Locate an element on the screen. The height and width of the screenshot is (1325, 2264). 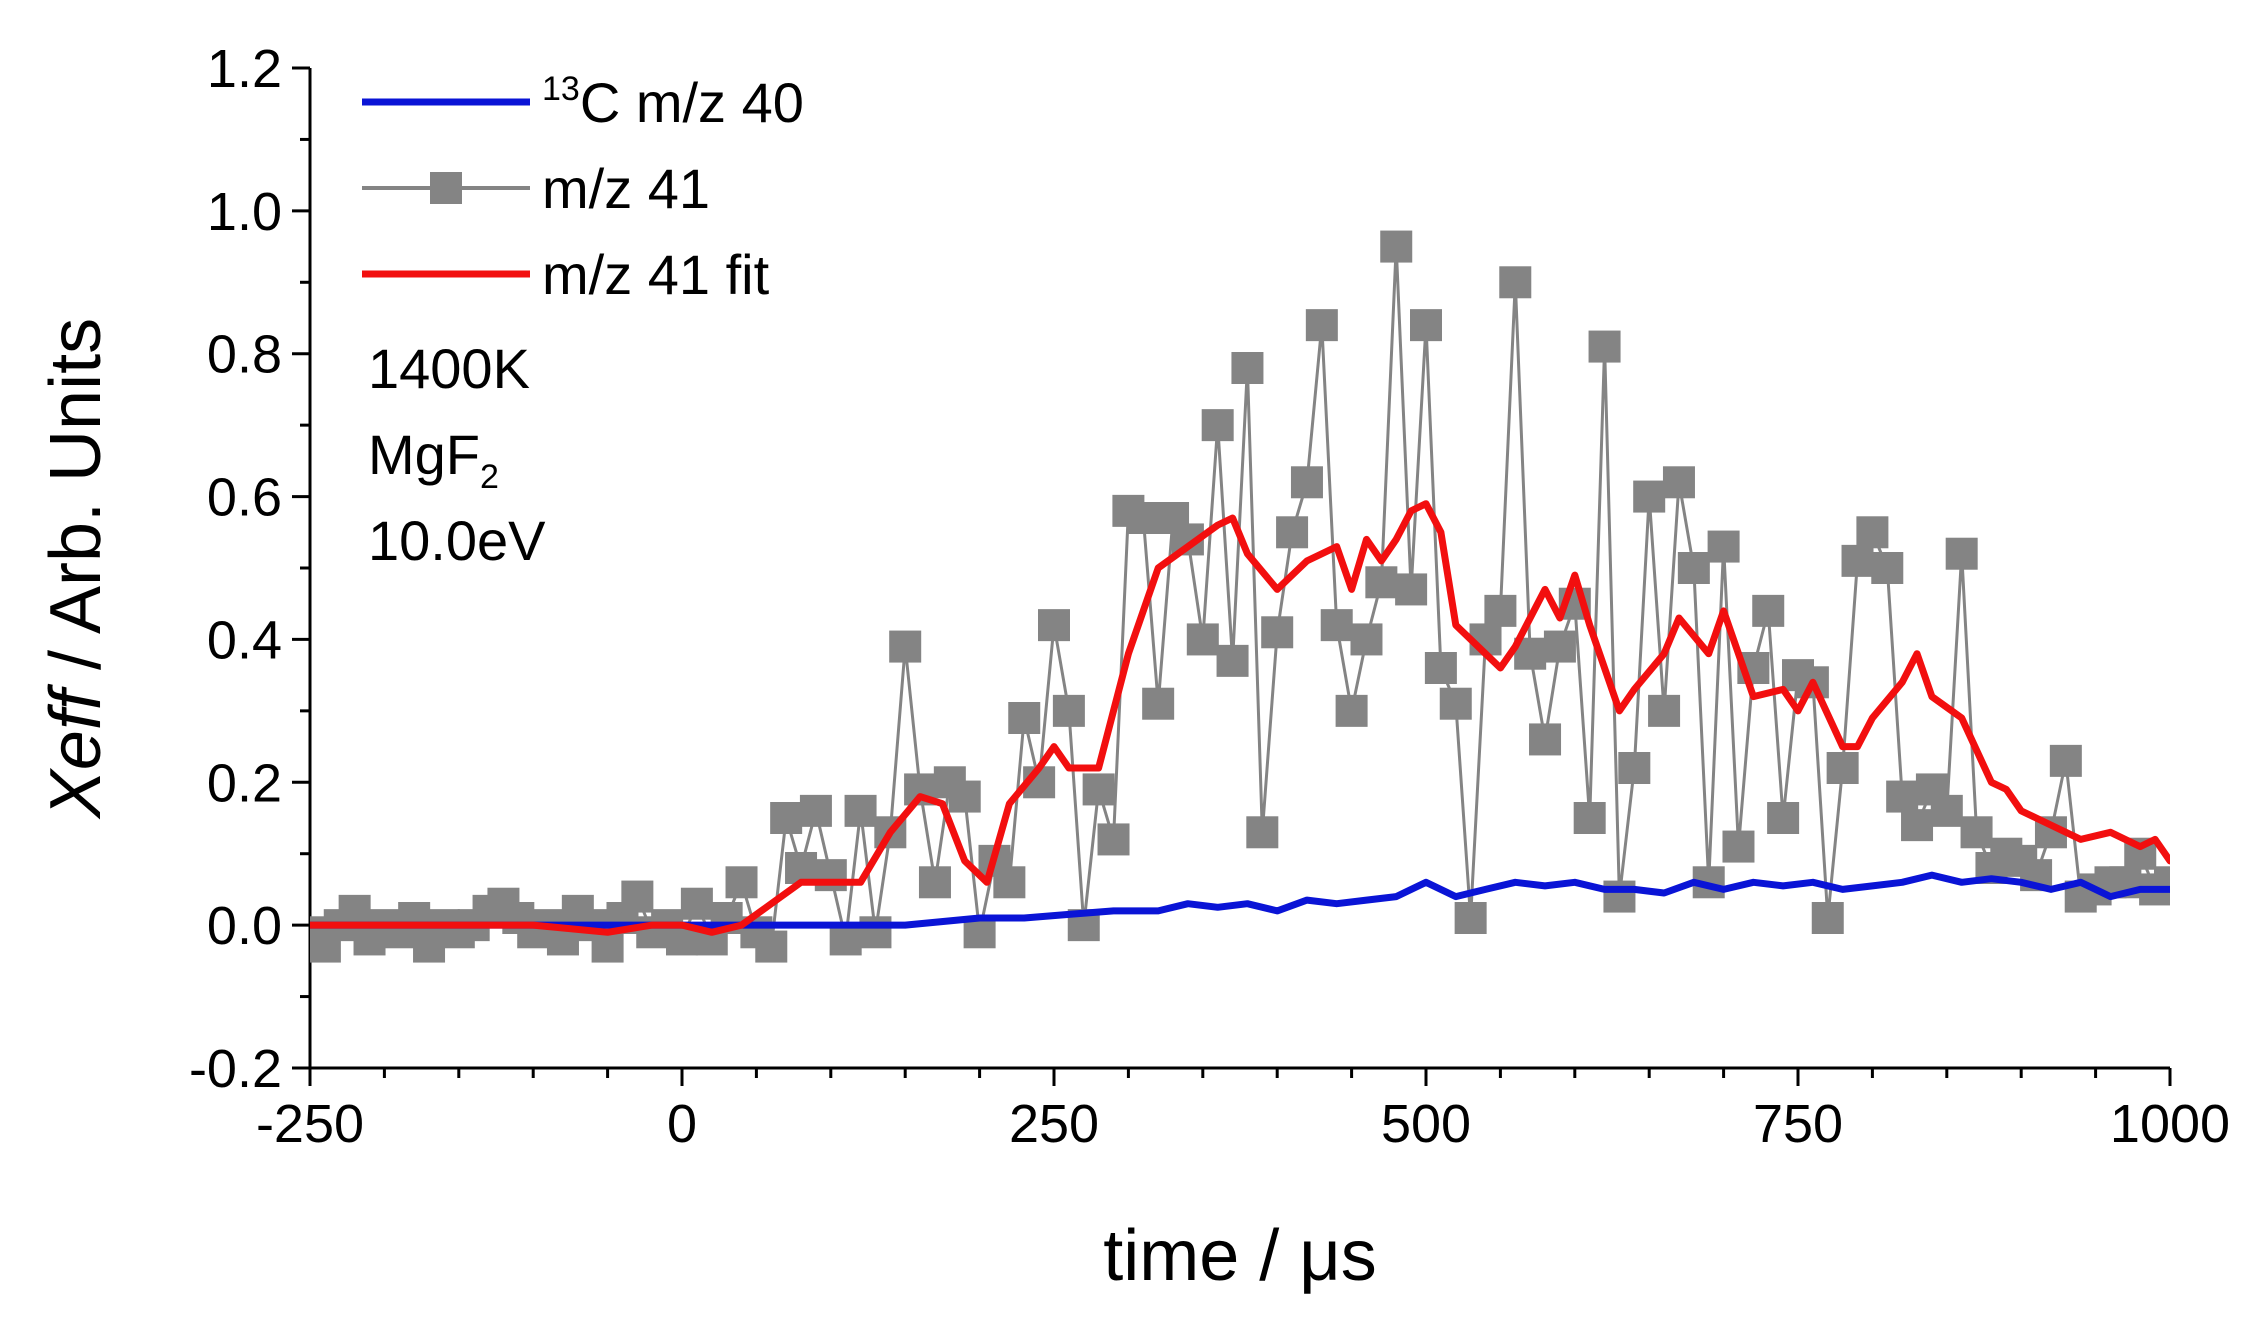
legend-marker-mz41 is located at coordinates (446, 188).